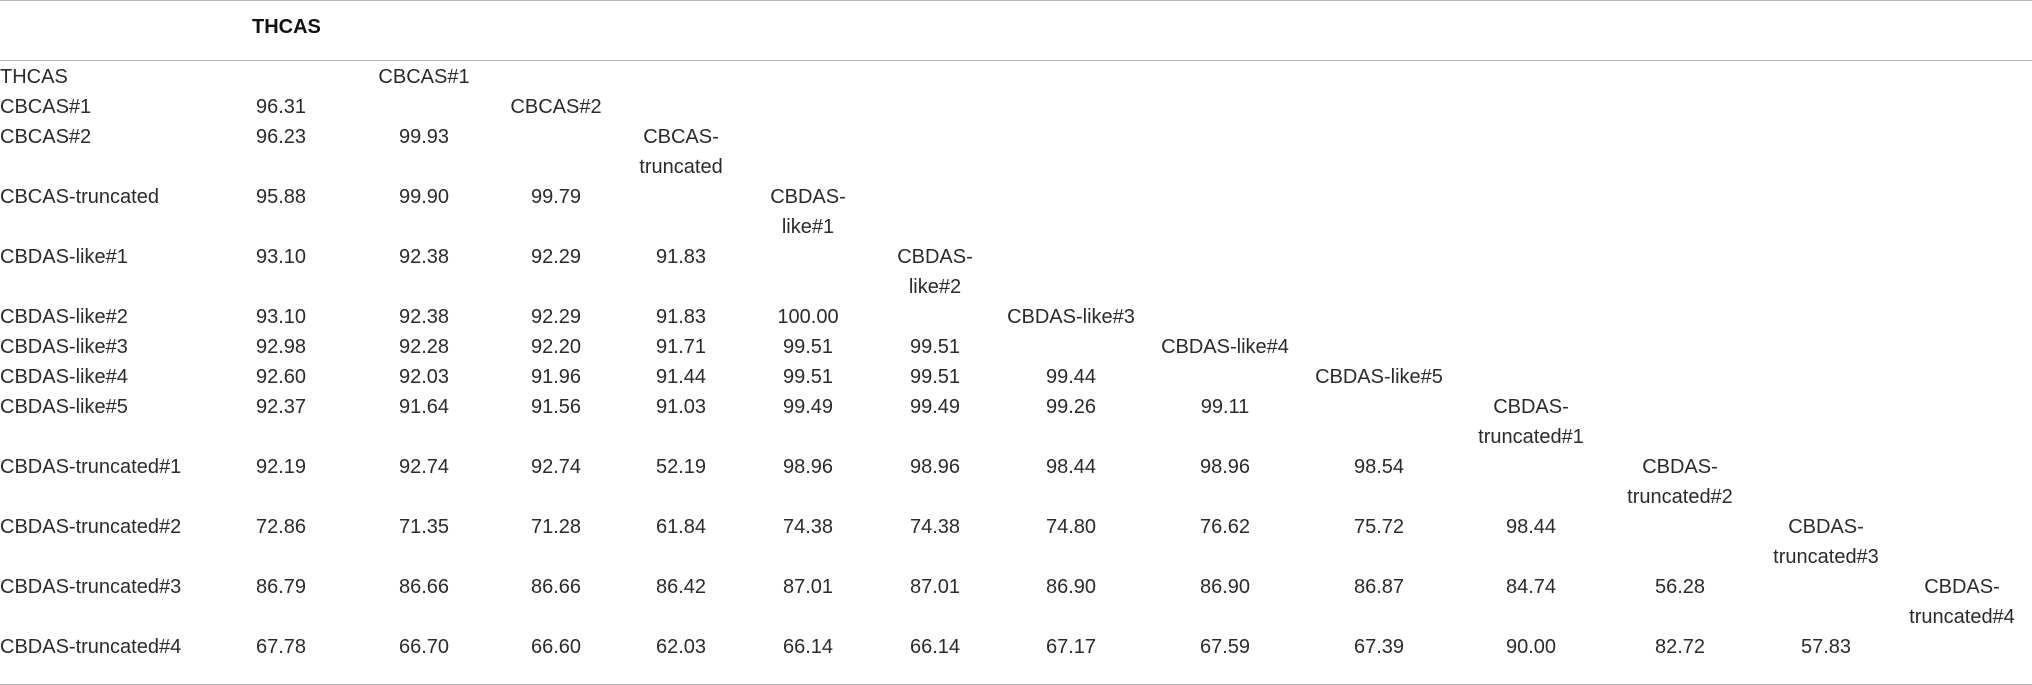  What do you see at coordinates (1531, 647) in the screenshot?
I see `table-cell: 90.00` at bounding box center [1531, 647].